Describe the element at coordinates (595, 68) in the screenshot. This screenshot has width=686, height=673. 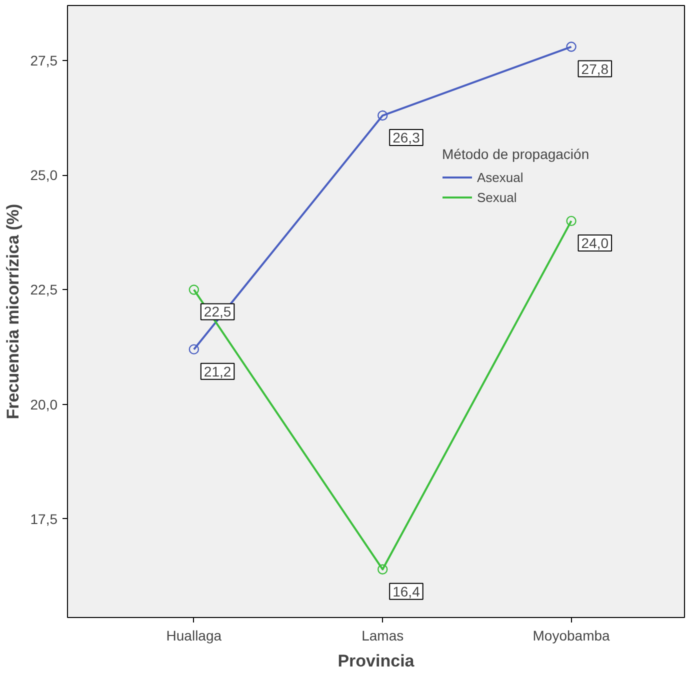
I see `data-label: 27,8` at that location.